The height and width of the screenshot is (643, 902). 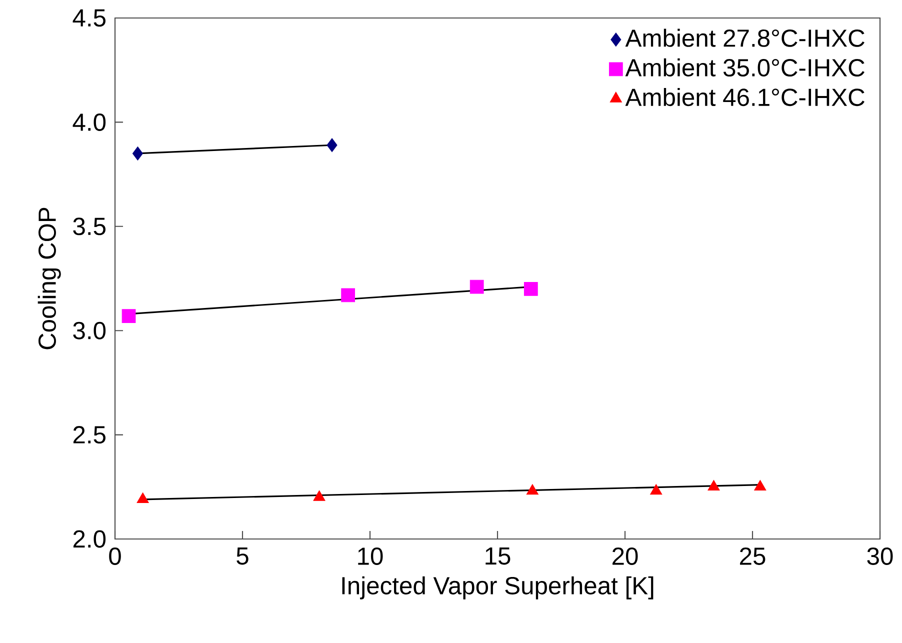 What do you see at coordinates (89, 122) in the screenshot?
I see `y-tick-label: 4.0` at bounding box center [89, 122].